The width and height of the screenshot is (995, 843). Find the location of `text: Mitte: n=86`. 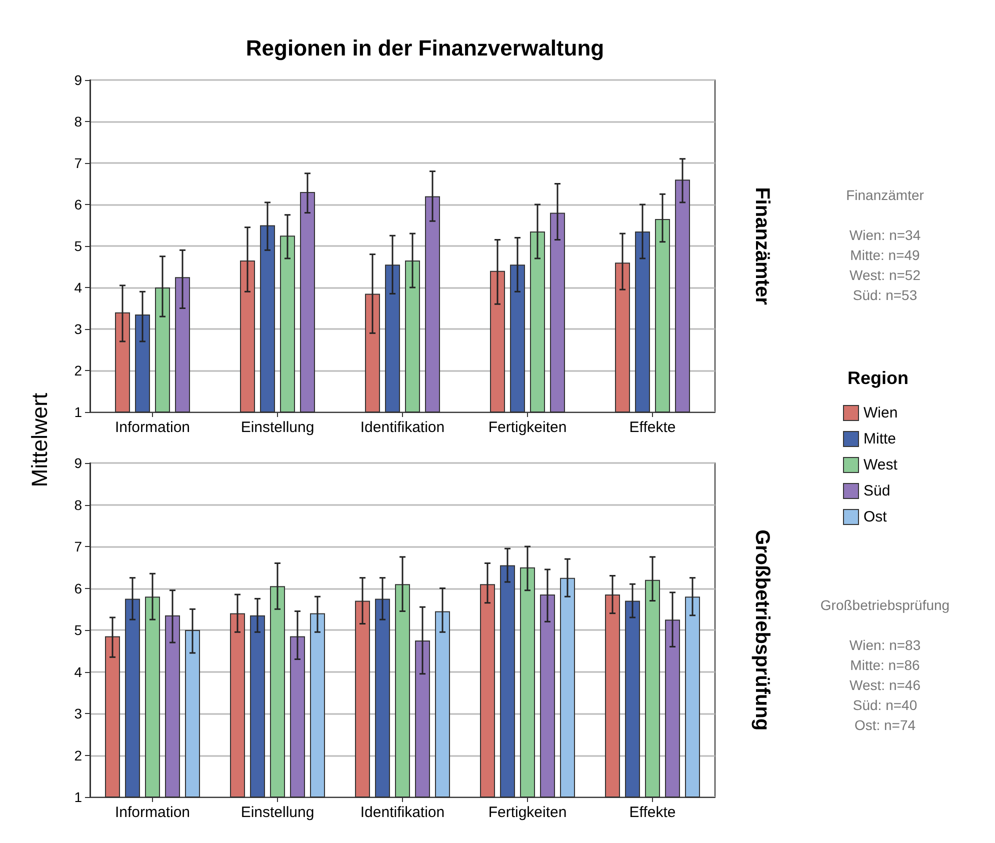

text: Mitte: n=86 is located at coordinates (885, 665).